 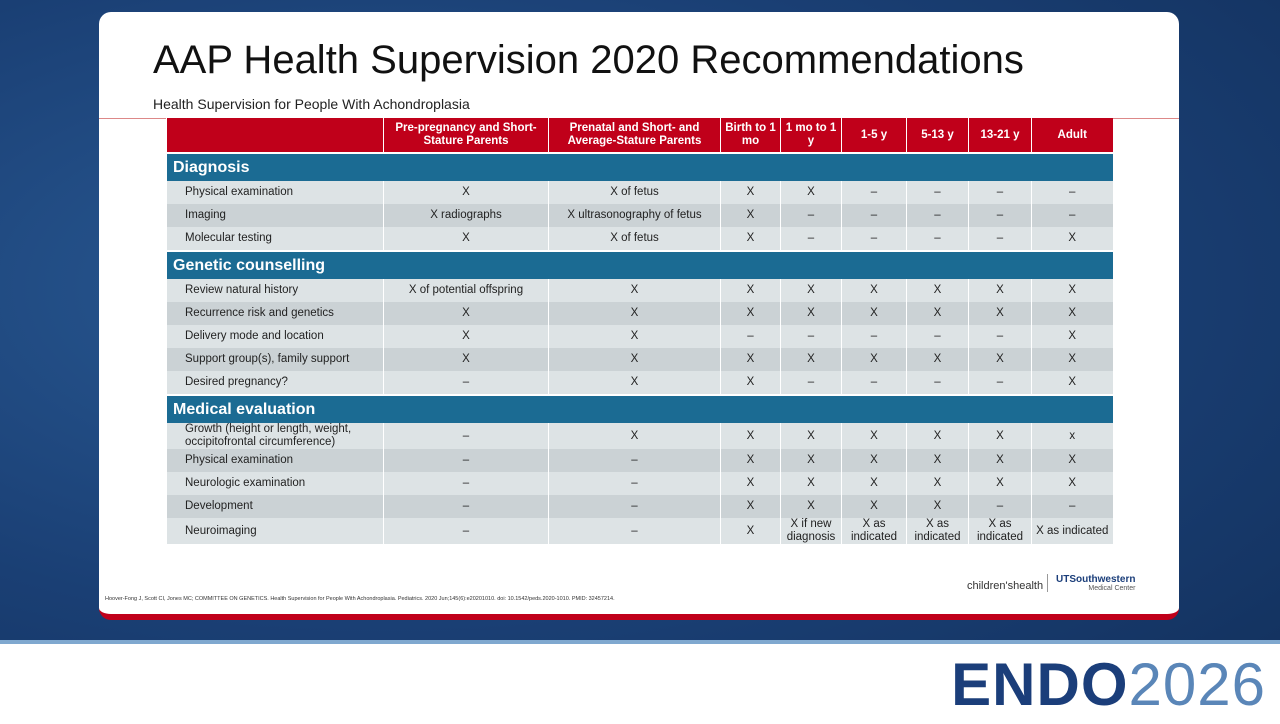 What do you see at coordinates (639, 239) in the screenshot?
I see `table-row: Molecular testing X X of fetus X – – – – X` at bounding box center [639, 239].